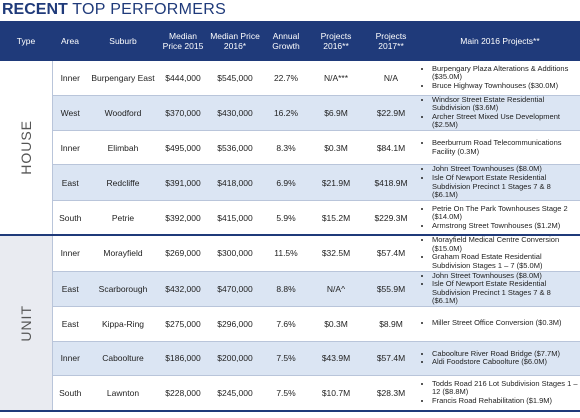 The image size is (580, 418). I want to click on table-cell: $536,000, so click(235, 148).